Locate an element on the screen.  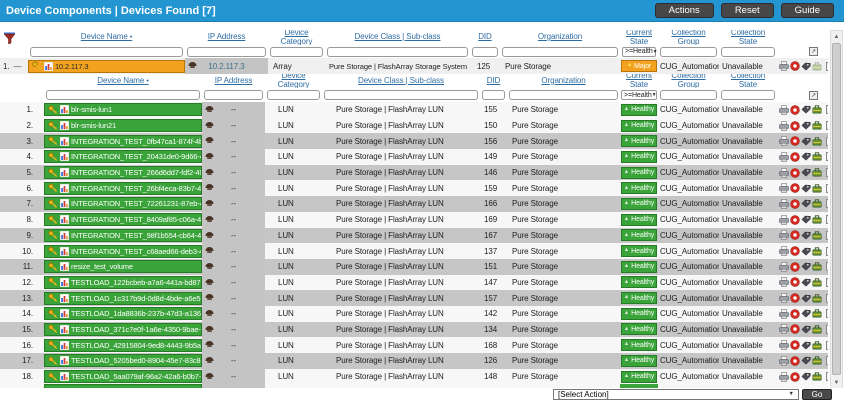
select-all-icon: ↗ is located at coordinates (813, 95).